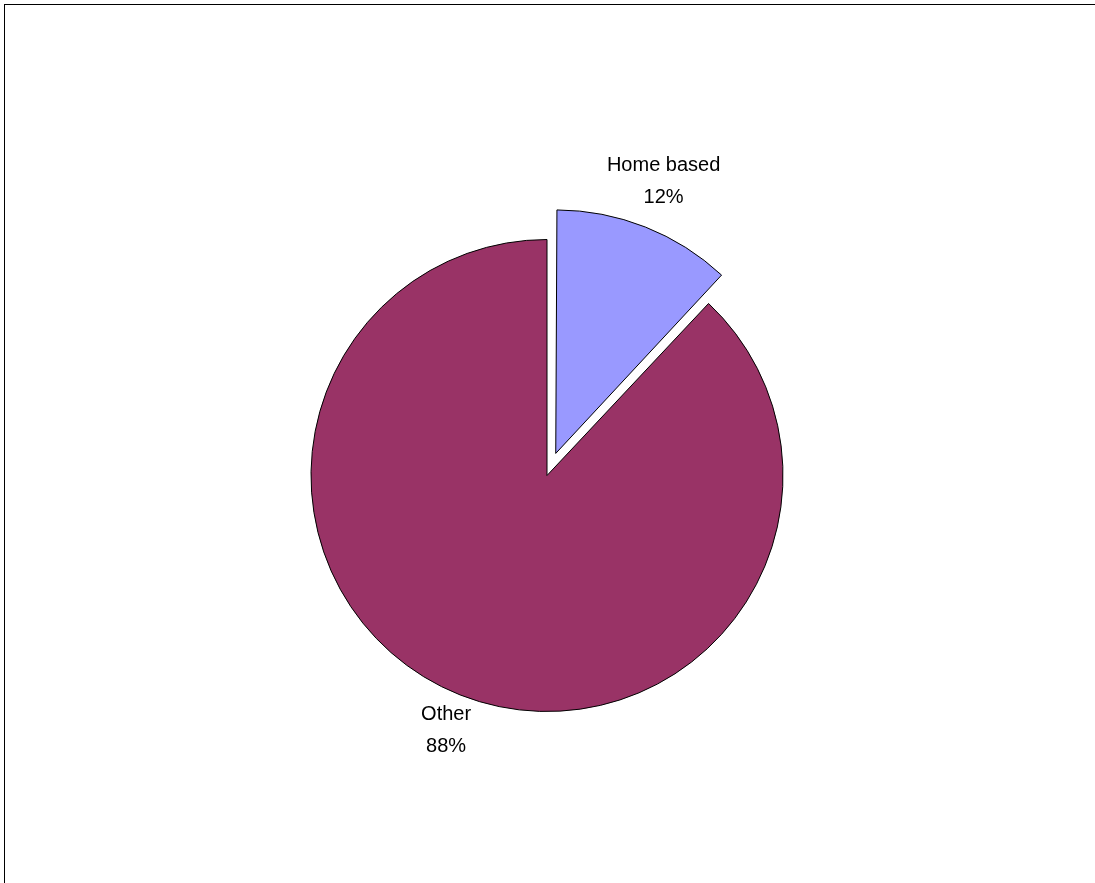 This screenshot has width=1095, height=883. Describe the element at coordinates (663, 163) in the screenshot. I see `slice-label: Home based` at that location.